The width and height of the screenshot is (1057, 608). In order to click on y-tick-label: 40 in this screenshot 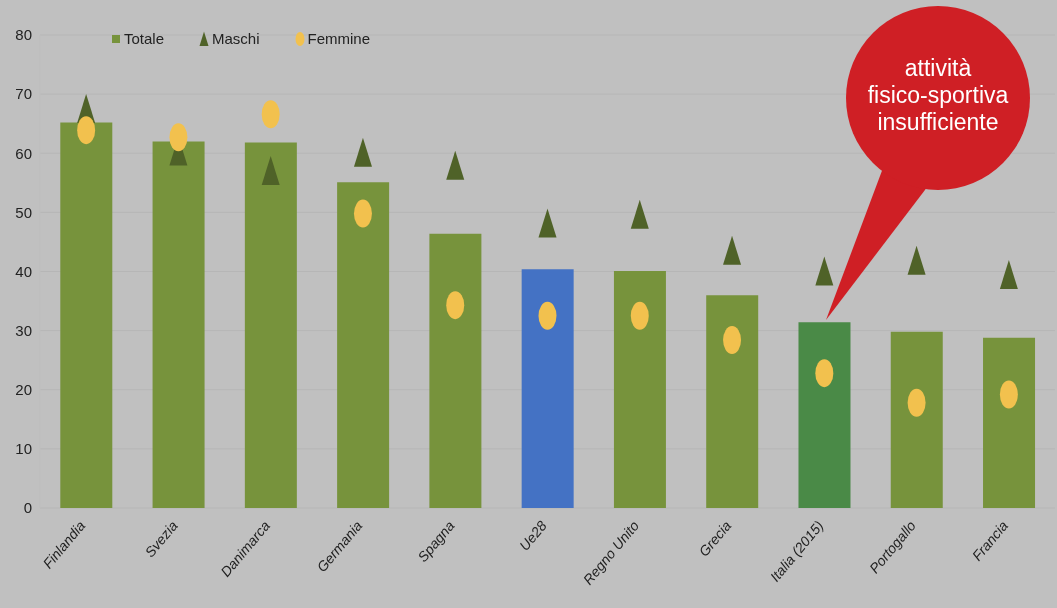, I will do `click(23, 271)`.